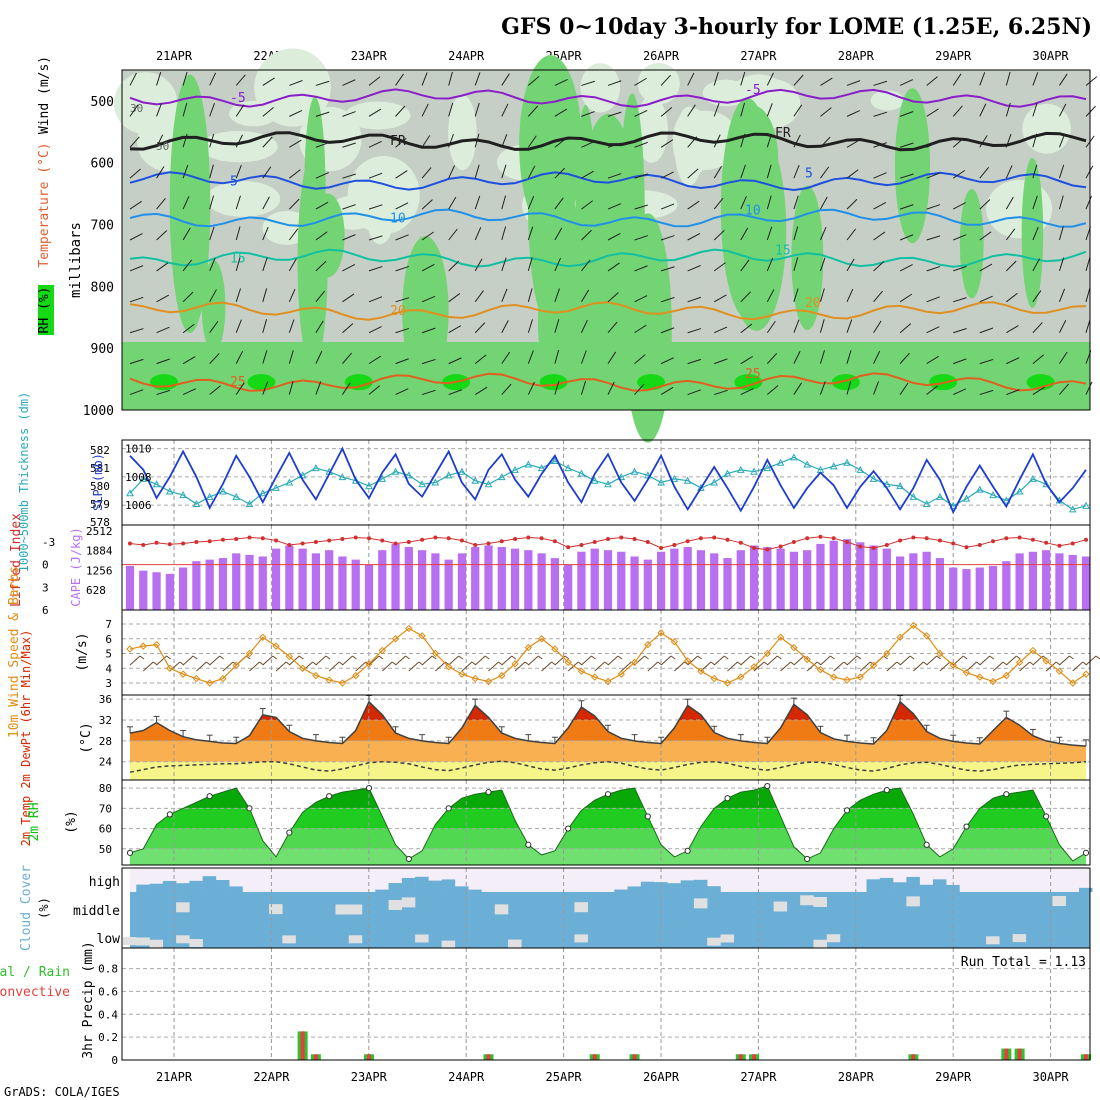  Describe the element at coordinates (102, 226) in the screenshot. I see `y-tick-label: 700` at that location.